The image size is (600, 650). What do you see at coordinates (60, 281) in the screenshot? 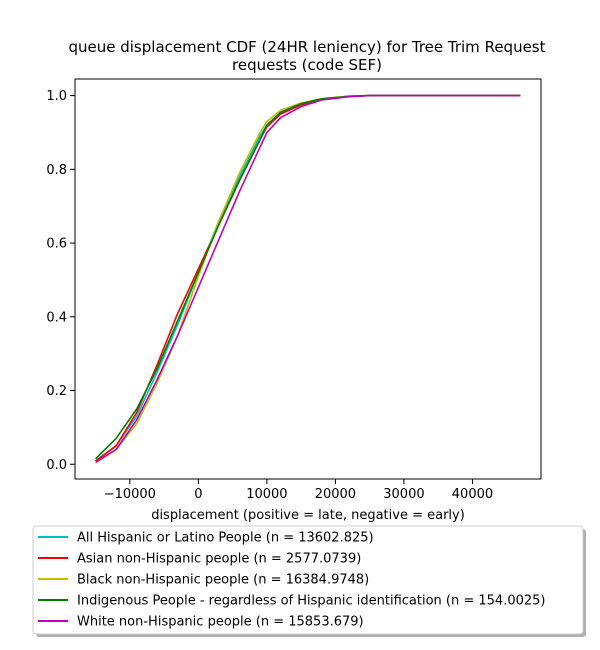
I see `y-axis-ticks: 0.0 0.2 0.4 0.6 0.8 1.0` at bounding box center [60, 281].